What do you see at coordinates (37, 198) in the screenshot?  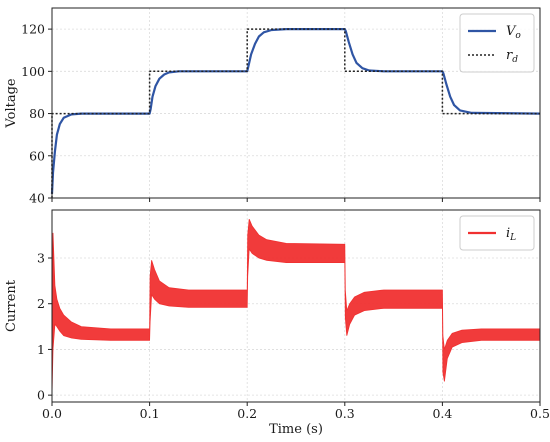 I see `y-tick-label: 40` at bounding box center [37, 198].